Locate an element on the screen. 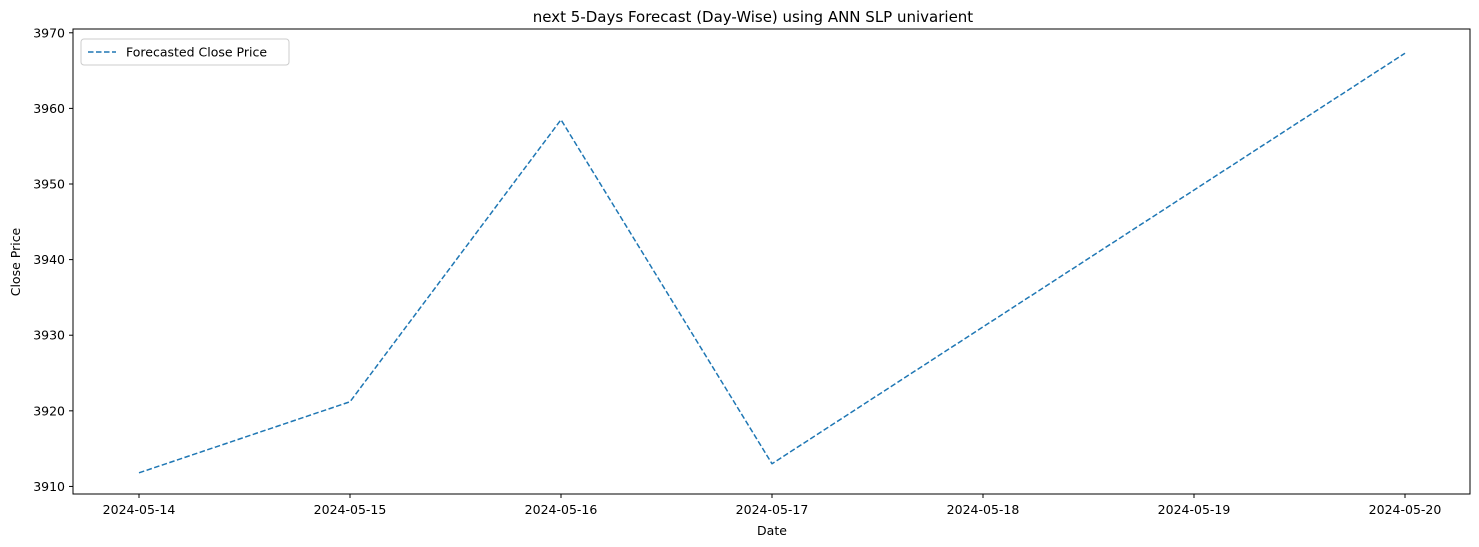 Image resolution: width=1479 pixels, height=547 pixels. x-tick-label: 2024-05-16 is located at coordinates (561, 509).